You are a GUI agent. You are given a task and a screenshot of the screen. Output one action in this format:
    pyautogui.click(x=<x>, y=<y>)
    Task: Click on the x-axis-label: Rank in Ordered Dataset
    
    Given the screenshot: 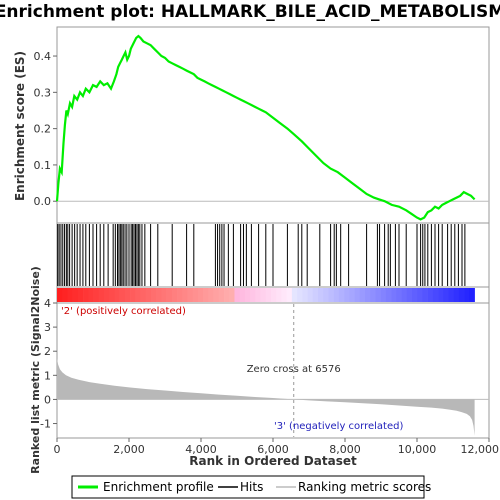 What is the action you would take?
    pyautogui.click(x=273, y=461)
    